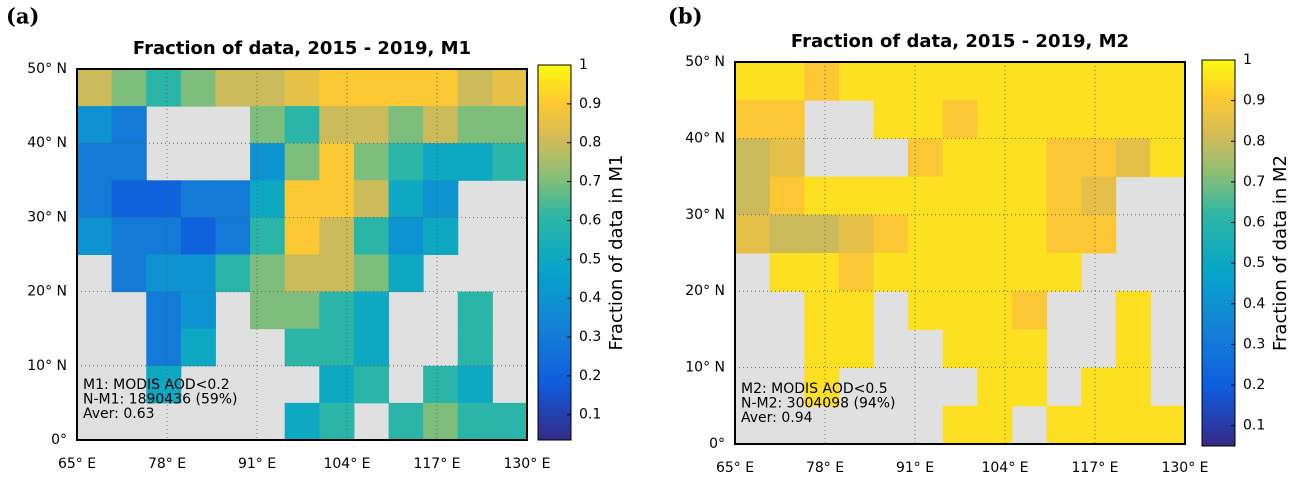 This screenshot has height=489, width=1298. I want to click on y-tick-label: 10° N, so click(47, 366).